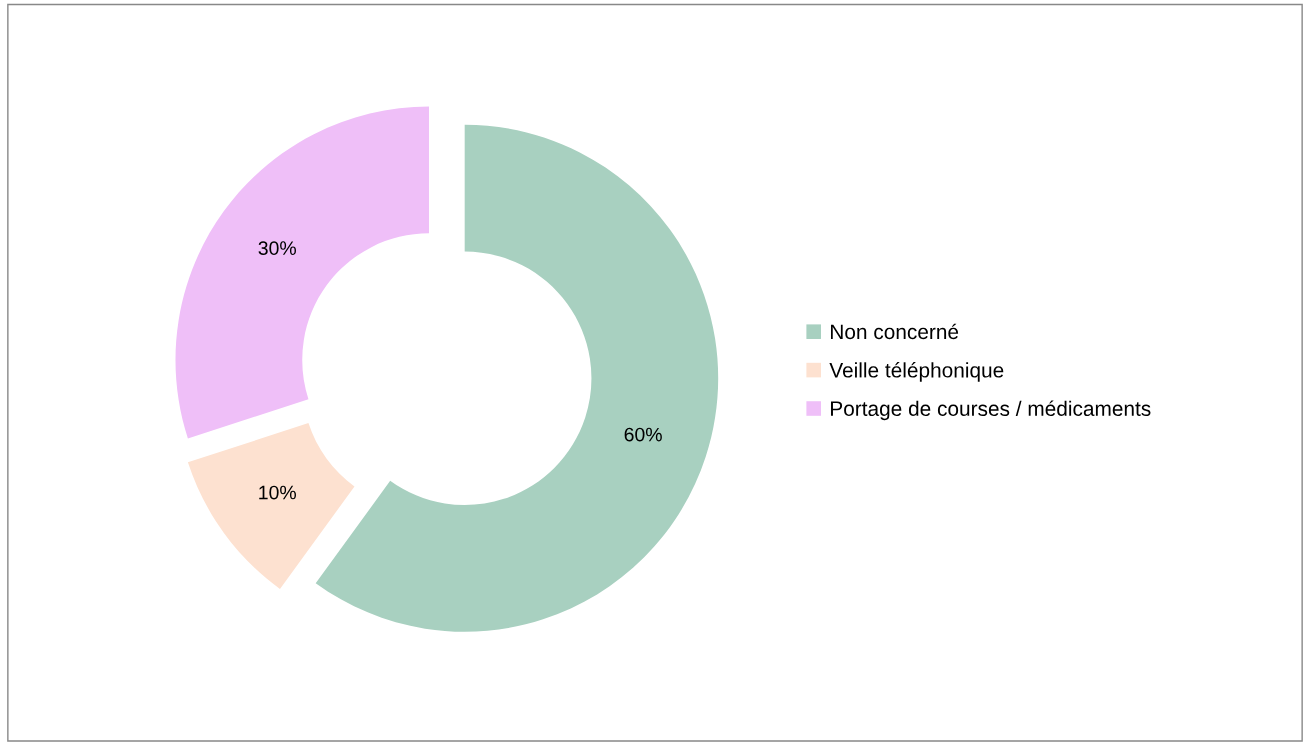 The image size is (1310, 744). I want to click on legend-label: Veille téléphonique, so click(916, 372).